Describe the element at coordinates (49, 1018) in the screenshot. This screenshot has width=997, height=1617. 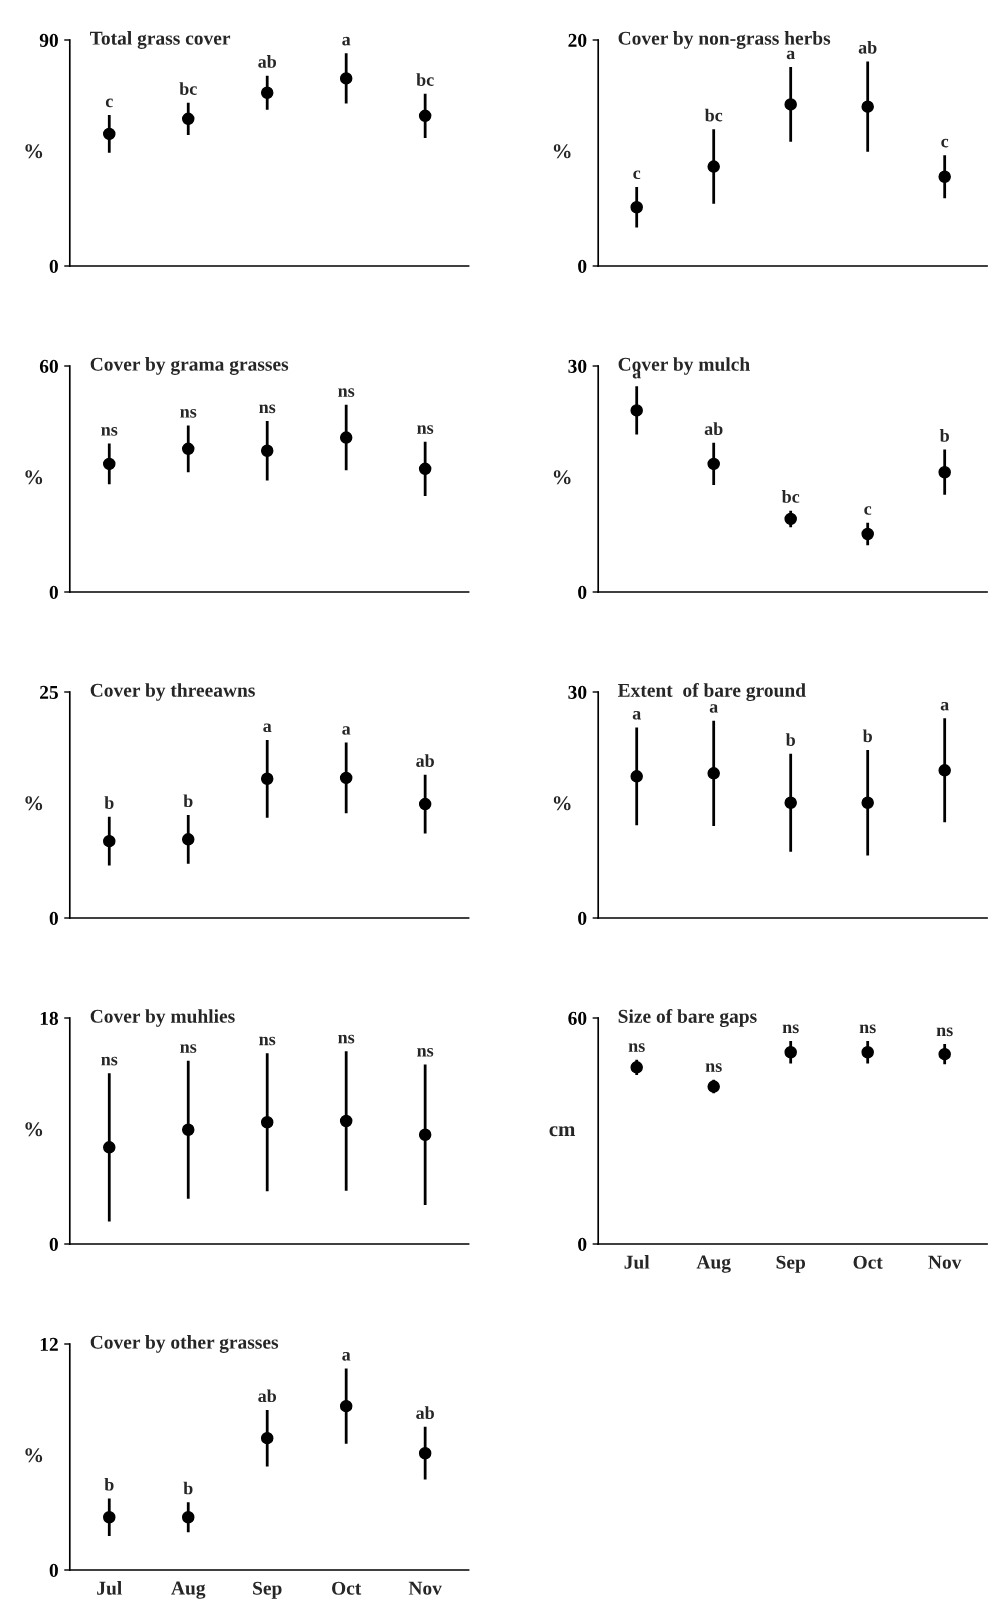
I see `y-tick-label: 18` at that location.